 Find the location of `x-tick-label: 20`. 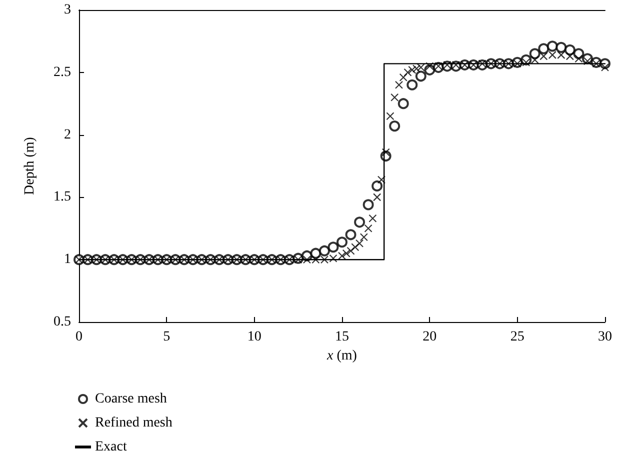

x-tick-label: 20 is located at coordinates (429, 337).